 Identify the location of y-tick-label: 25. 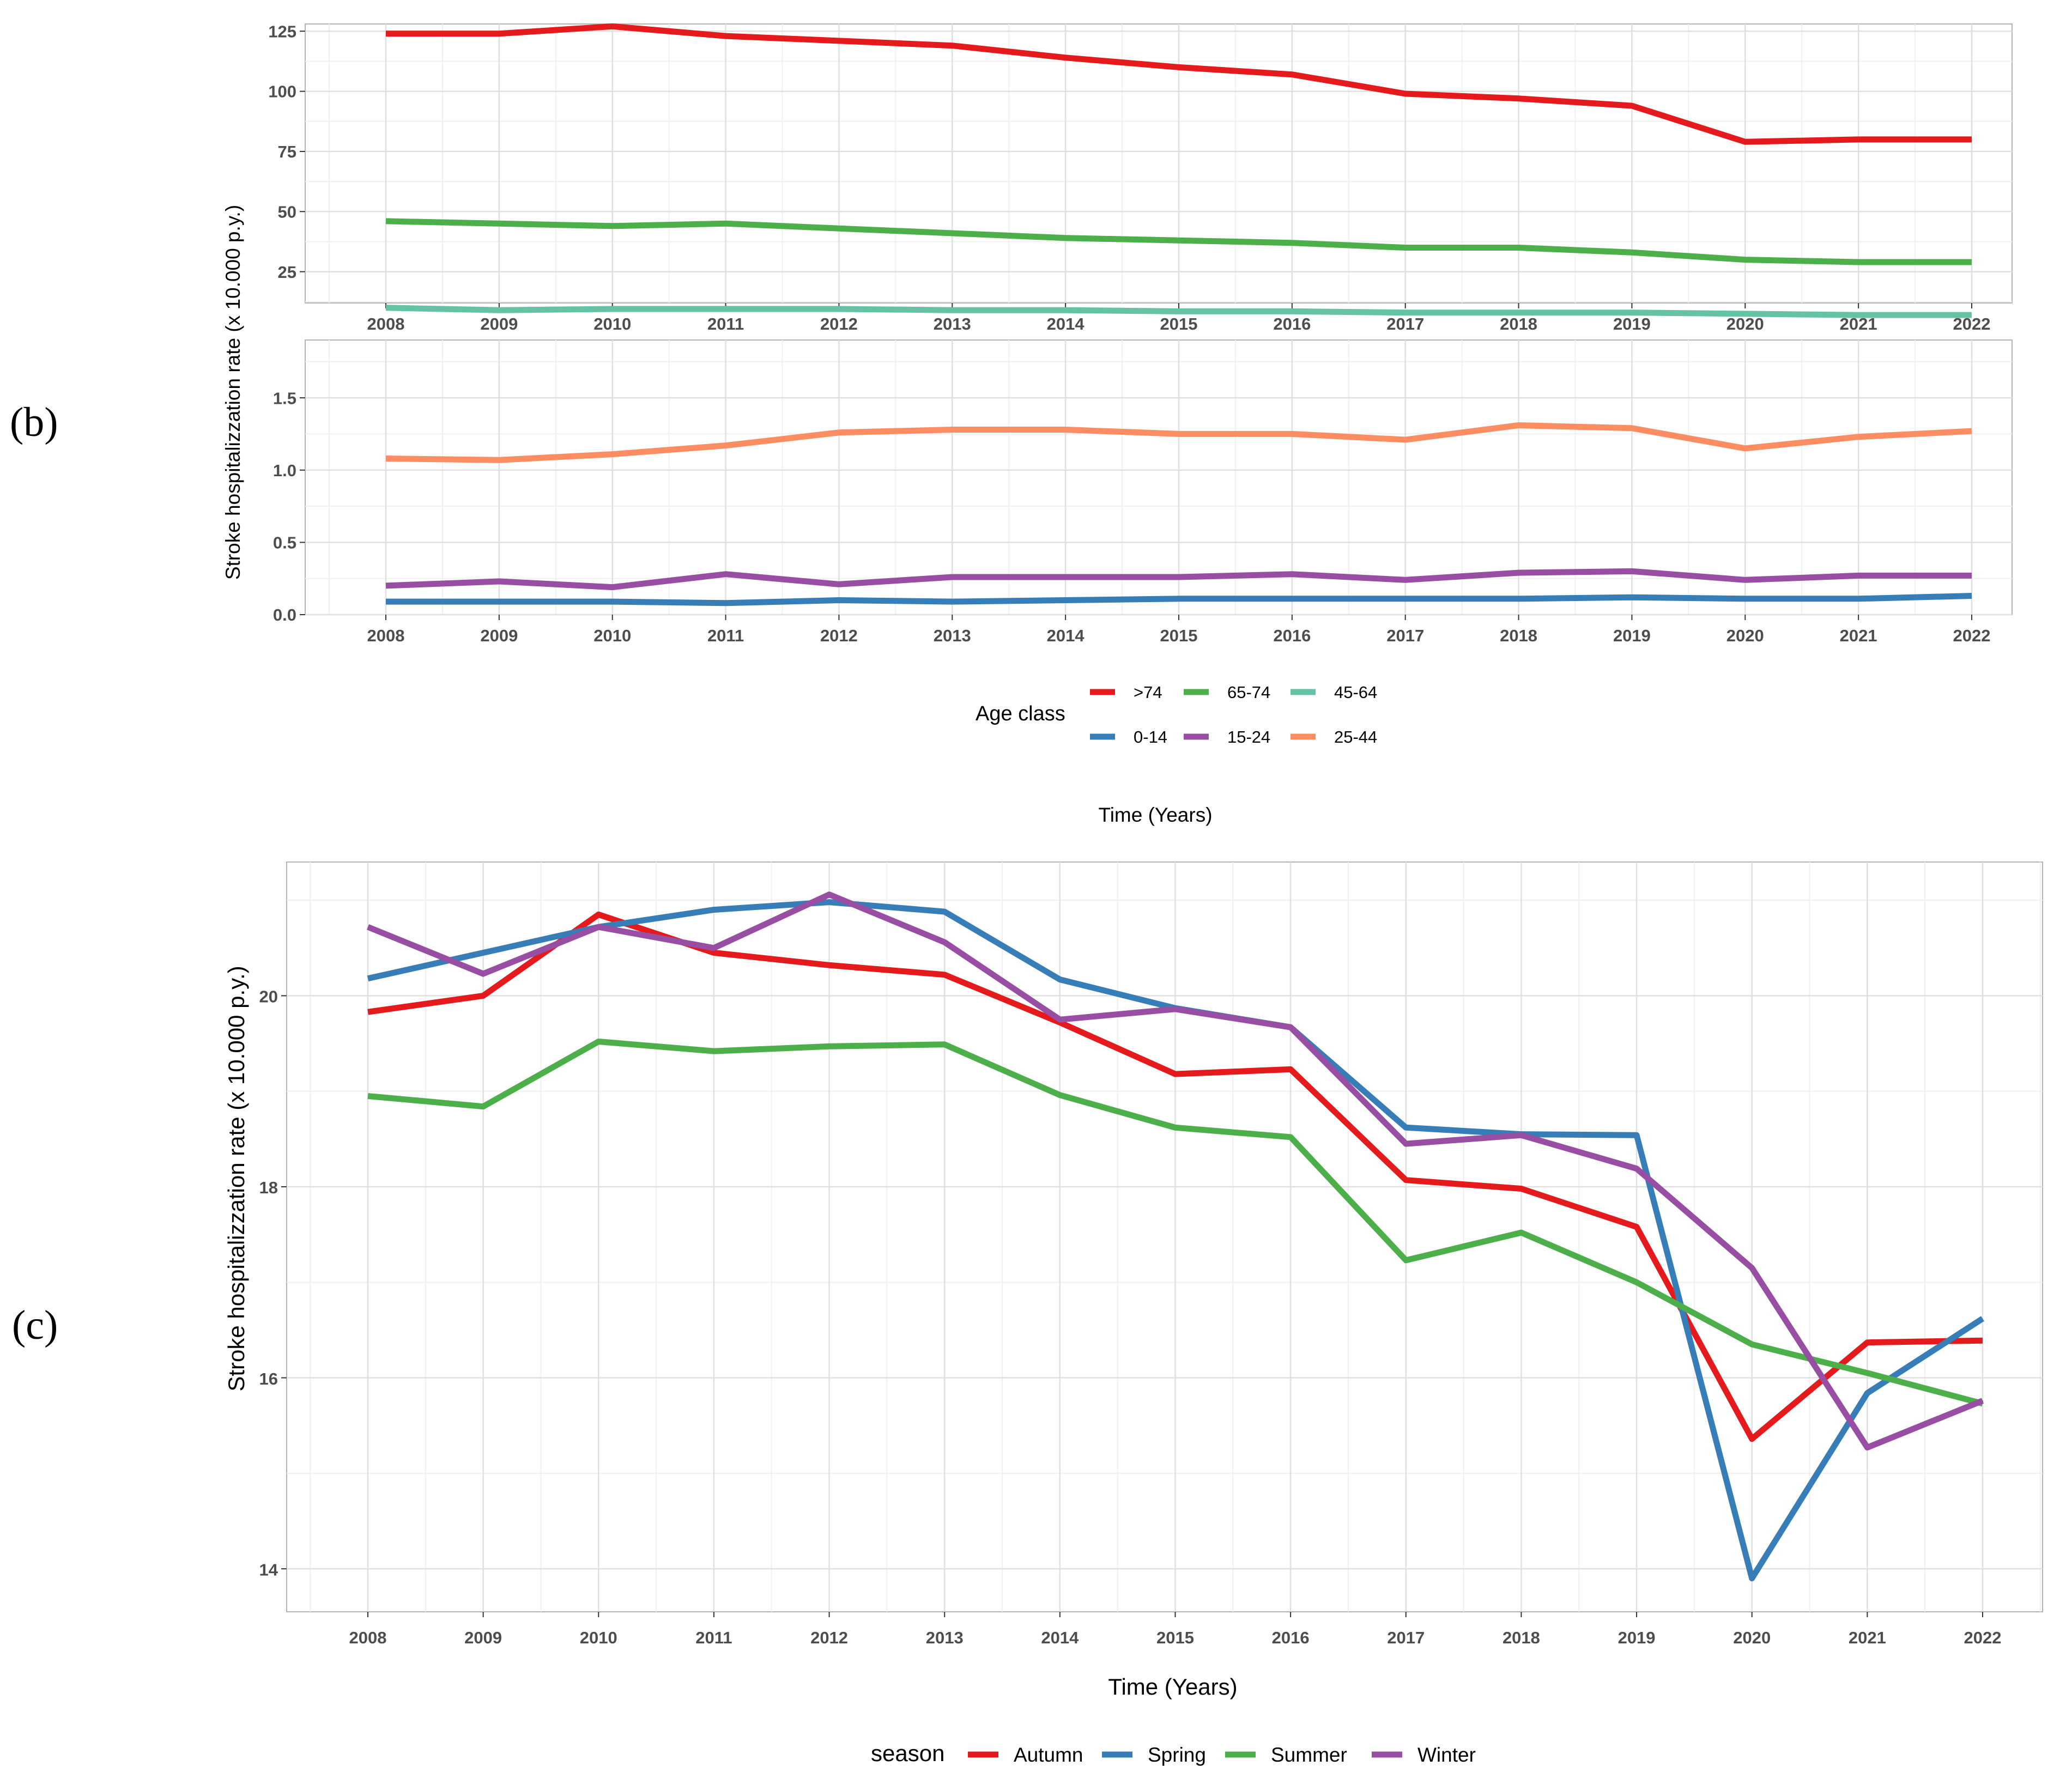
(287, 272).